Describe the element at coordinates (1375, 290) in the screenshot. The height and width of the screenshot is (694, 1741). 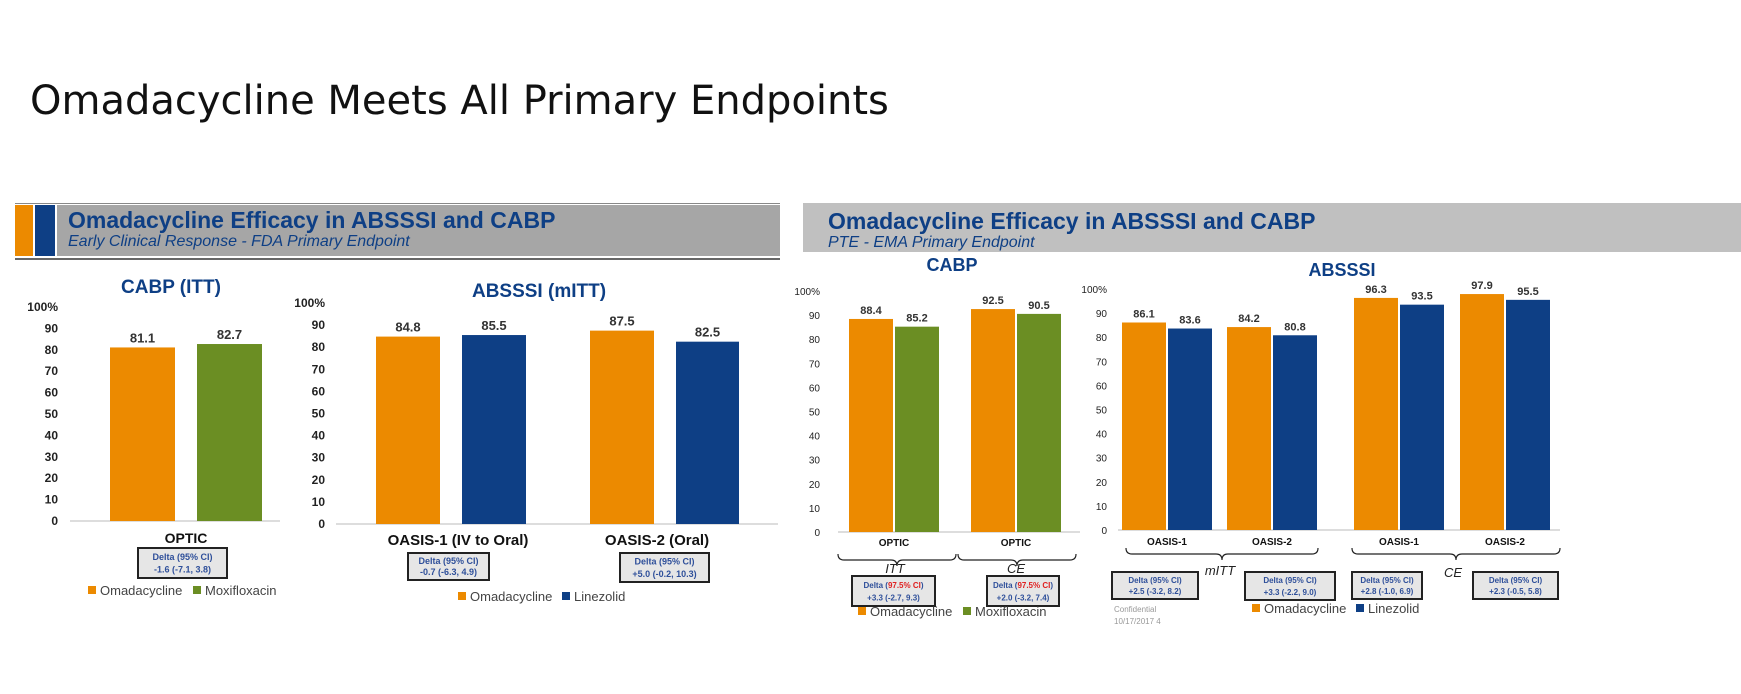
I see `data-label: 96.3` at that location.